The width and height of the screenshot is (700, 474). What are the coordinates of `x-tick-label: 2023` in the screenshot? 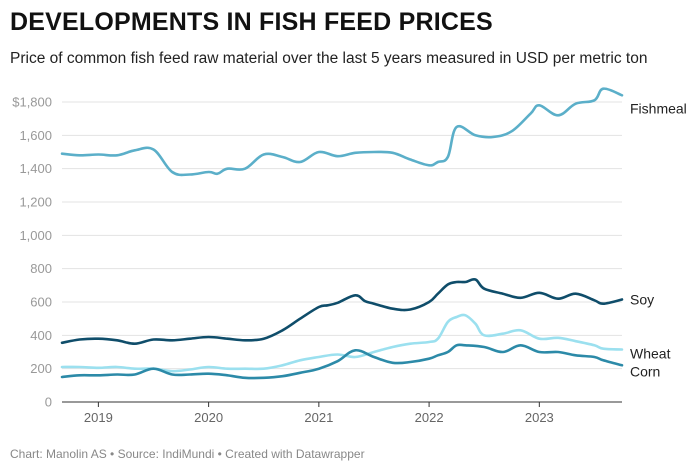 It's located at (539, 417).